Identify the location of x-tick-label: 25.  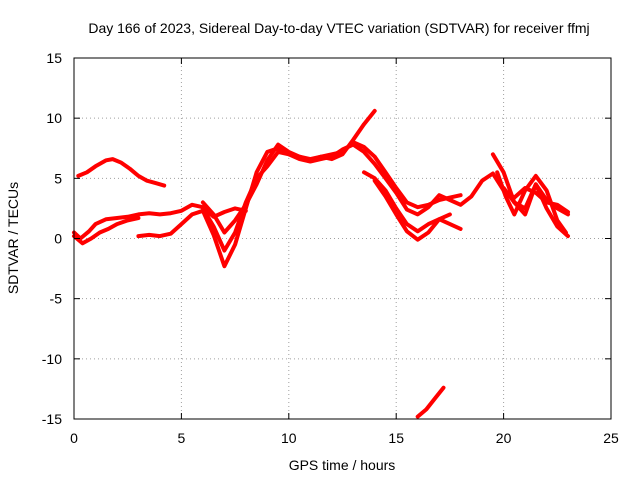
(611, 438).